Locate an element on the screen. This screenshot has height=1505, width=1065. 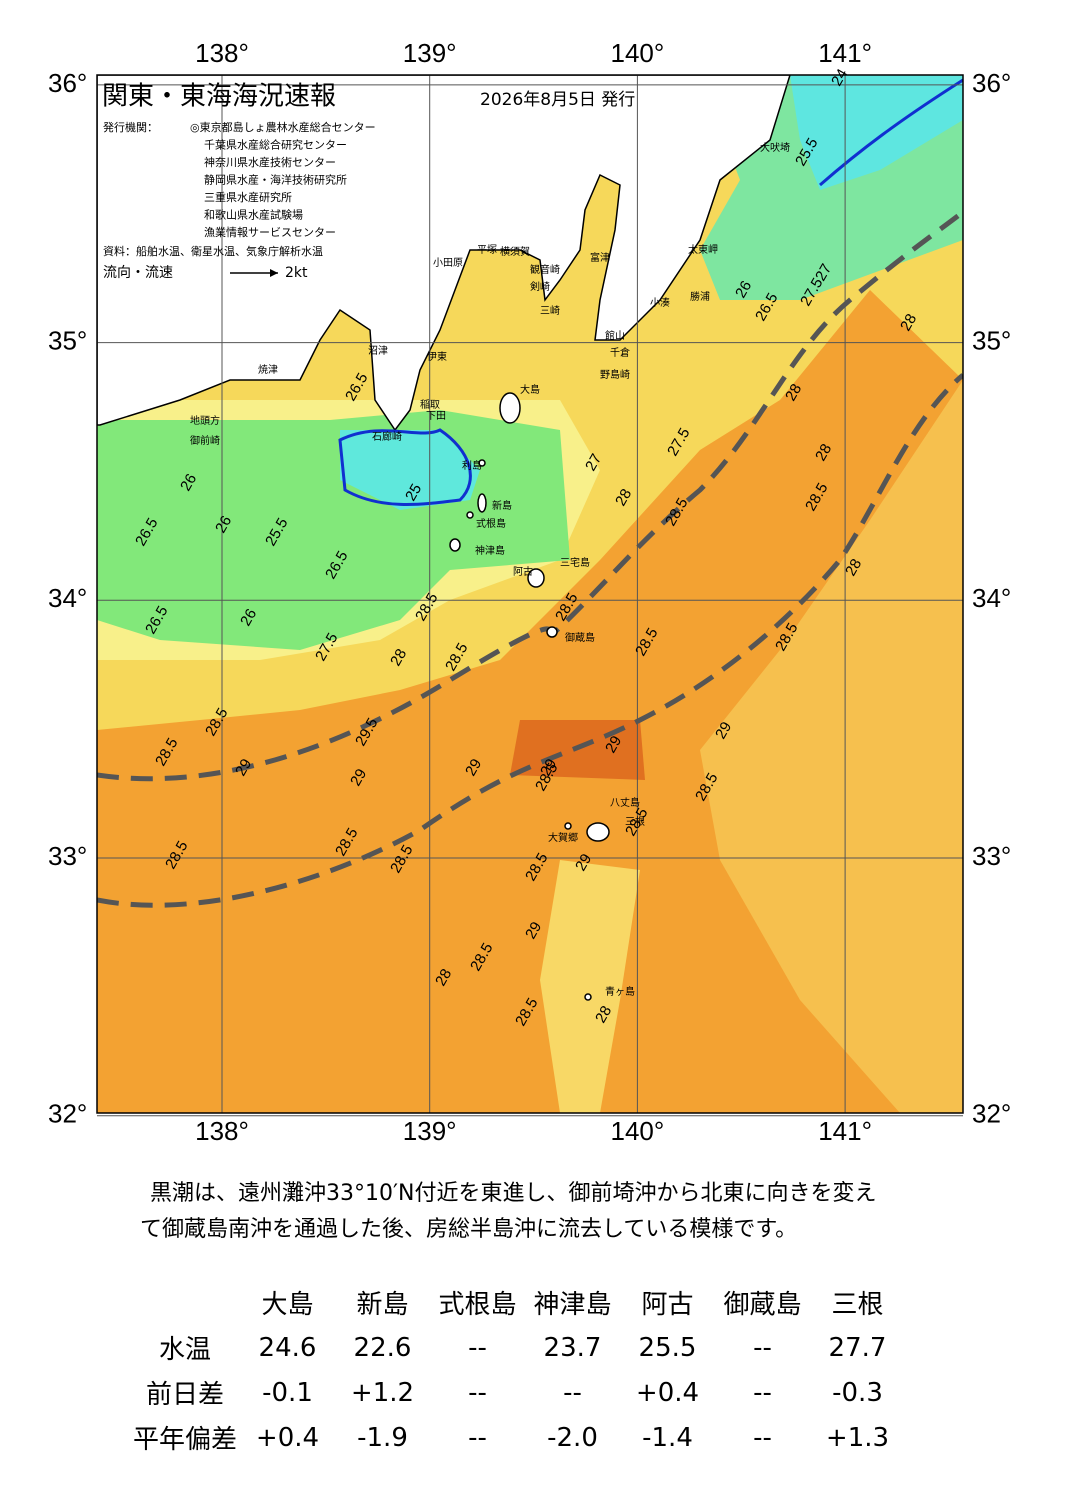
place-name: 御前崎 is located at coordinates (205, 440).